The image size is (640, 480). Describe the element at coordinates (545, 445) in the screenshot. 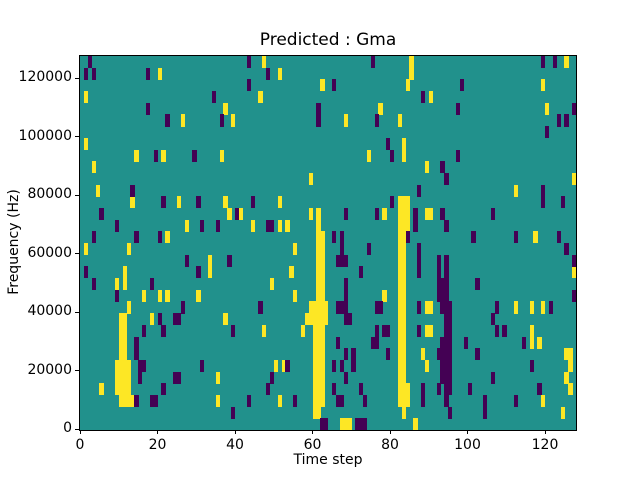

I see `x-tick-label: 120` at that location.